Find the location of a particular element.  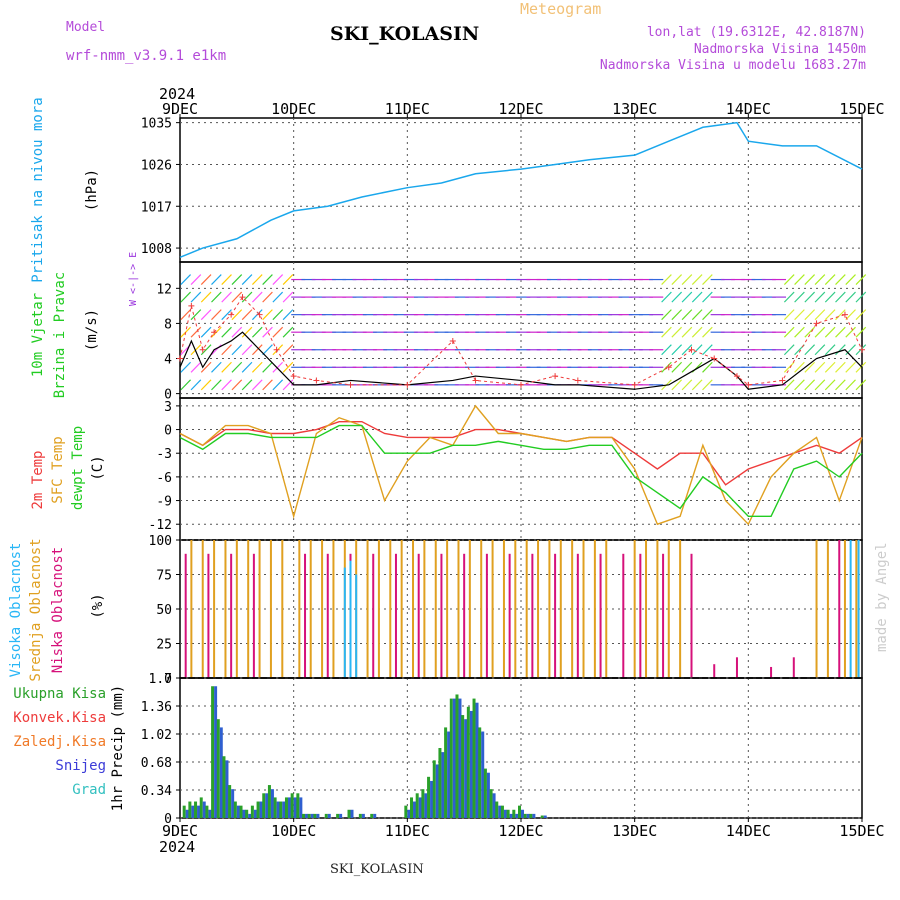

footer-station: SKI_KOLASIN is located at coordinates (377, 869).